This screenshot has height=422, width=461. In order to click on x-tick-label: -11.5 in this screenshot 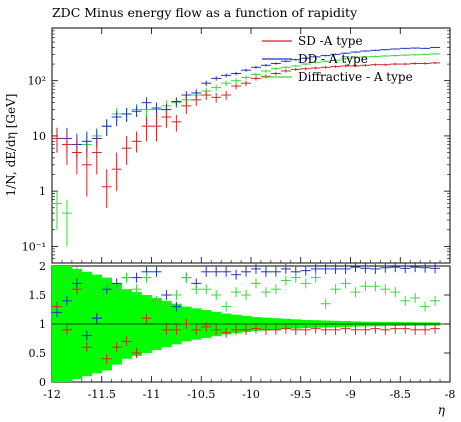, I will do `click(102, 394)`.